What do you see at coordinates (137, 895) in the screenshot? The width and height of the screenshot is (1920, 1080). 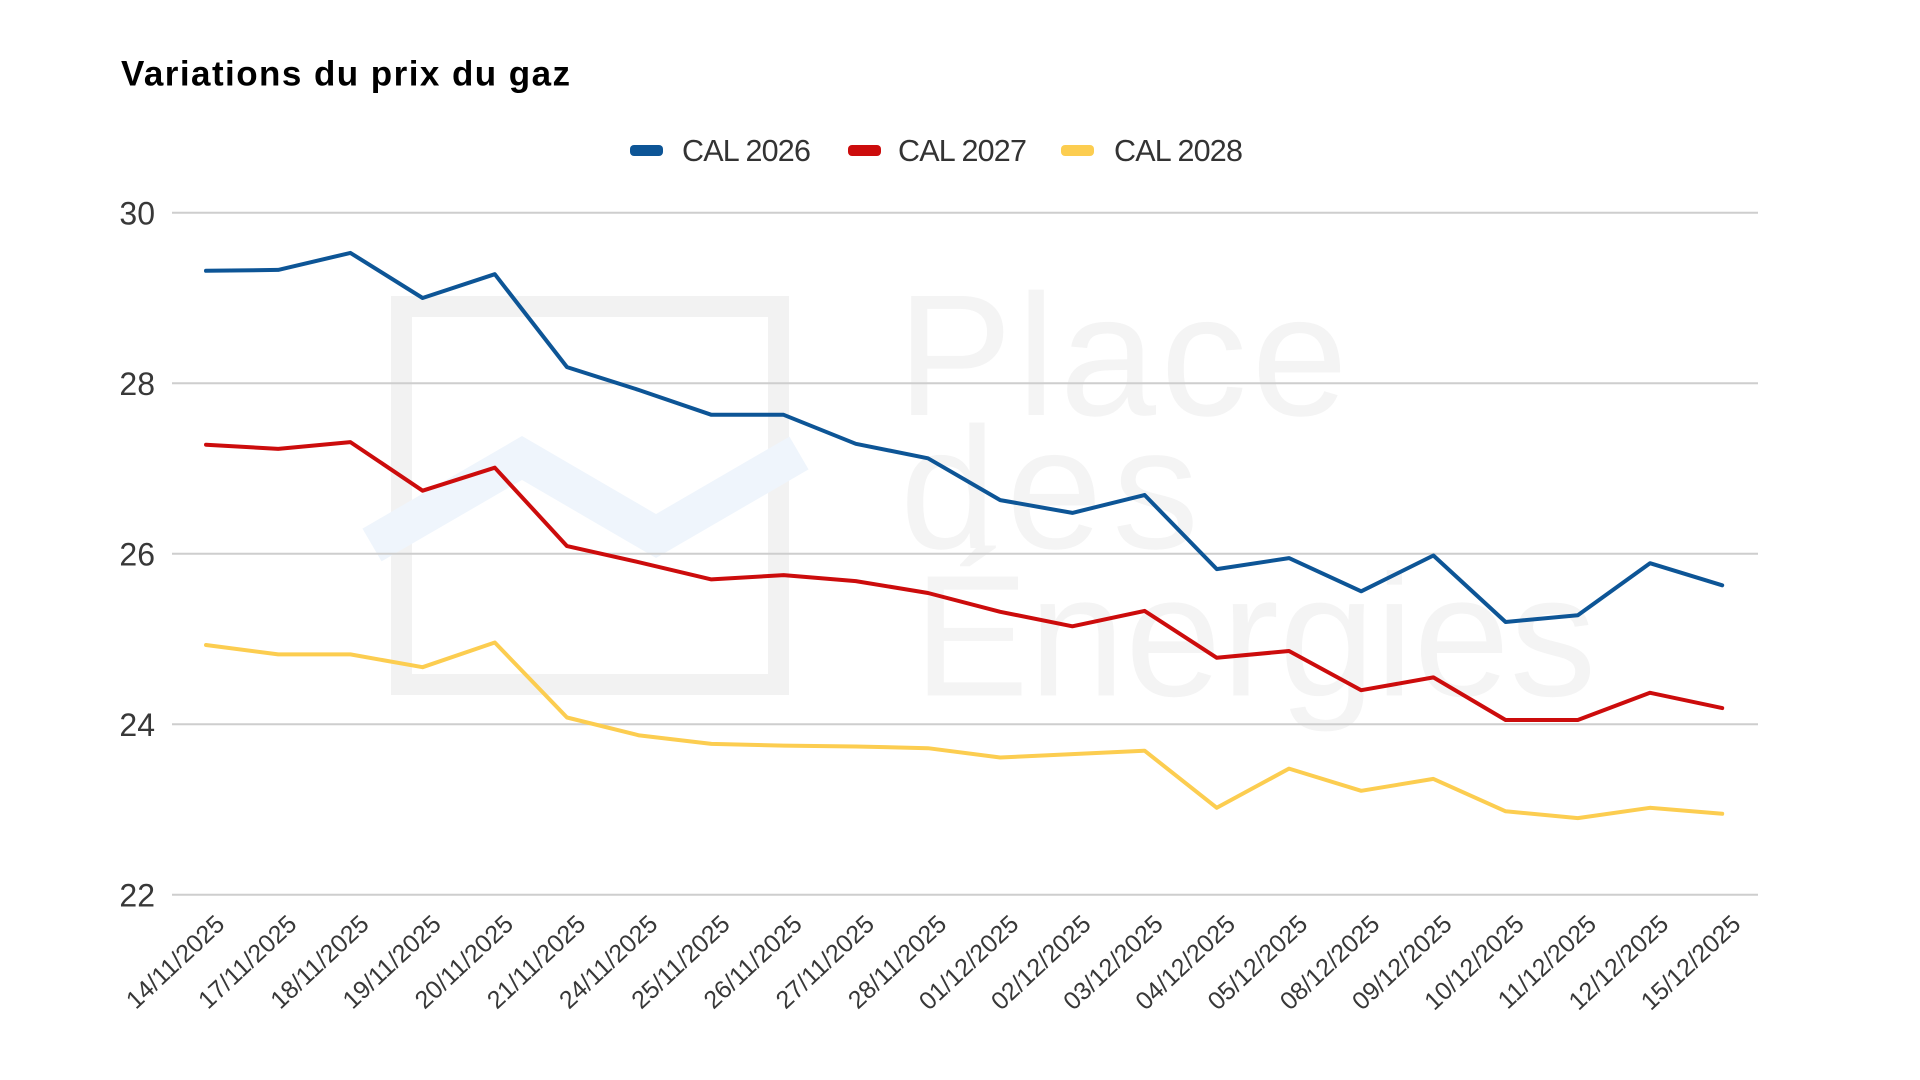 I see `svg-text: 22` at bounding box center [137, 895].